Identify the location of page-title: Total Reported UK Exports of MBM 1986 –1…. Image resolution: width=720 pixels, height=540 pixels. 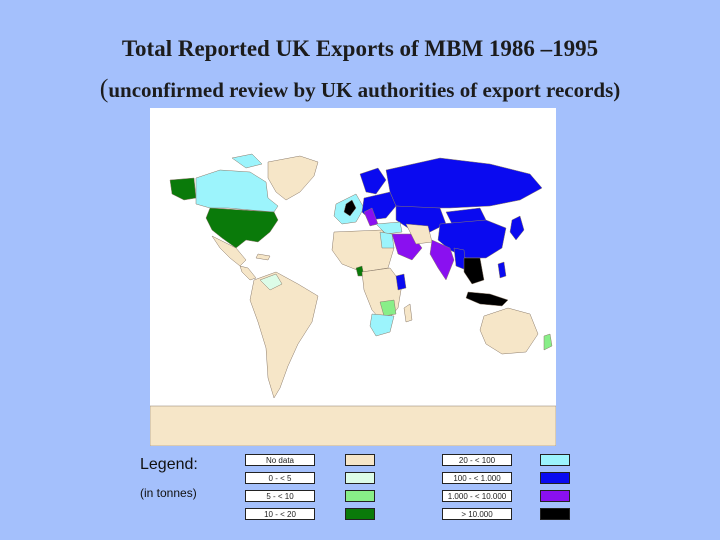
(360, 48).